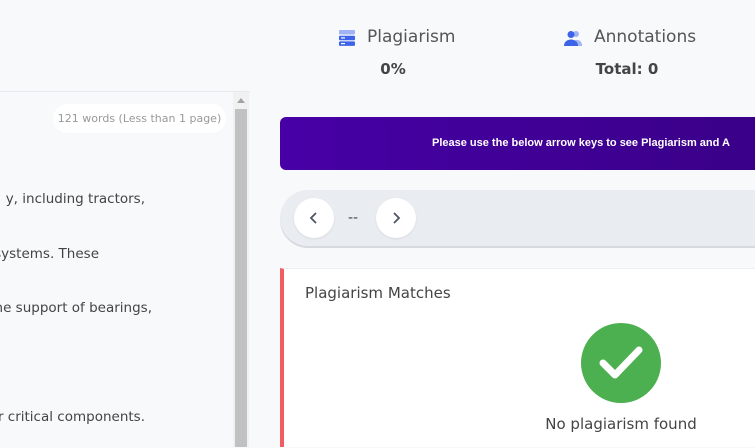 The image size is (755, 448). I want to click on document-line: systems. These, so click(49, 254).